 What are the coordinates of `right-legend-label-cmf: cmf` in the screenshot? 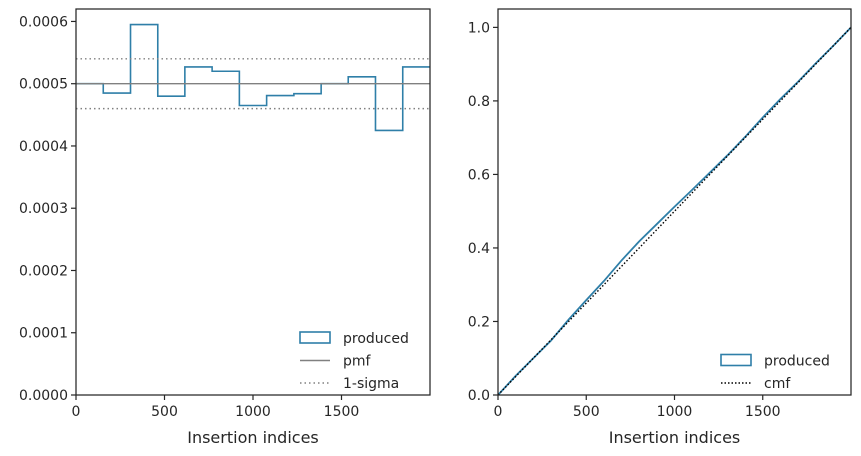 It's located at (777, 384).